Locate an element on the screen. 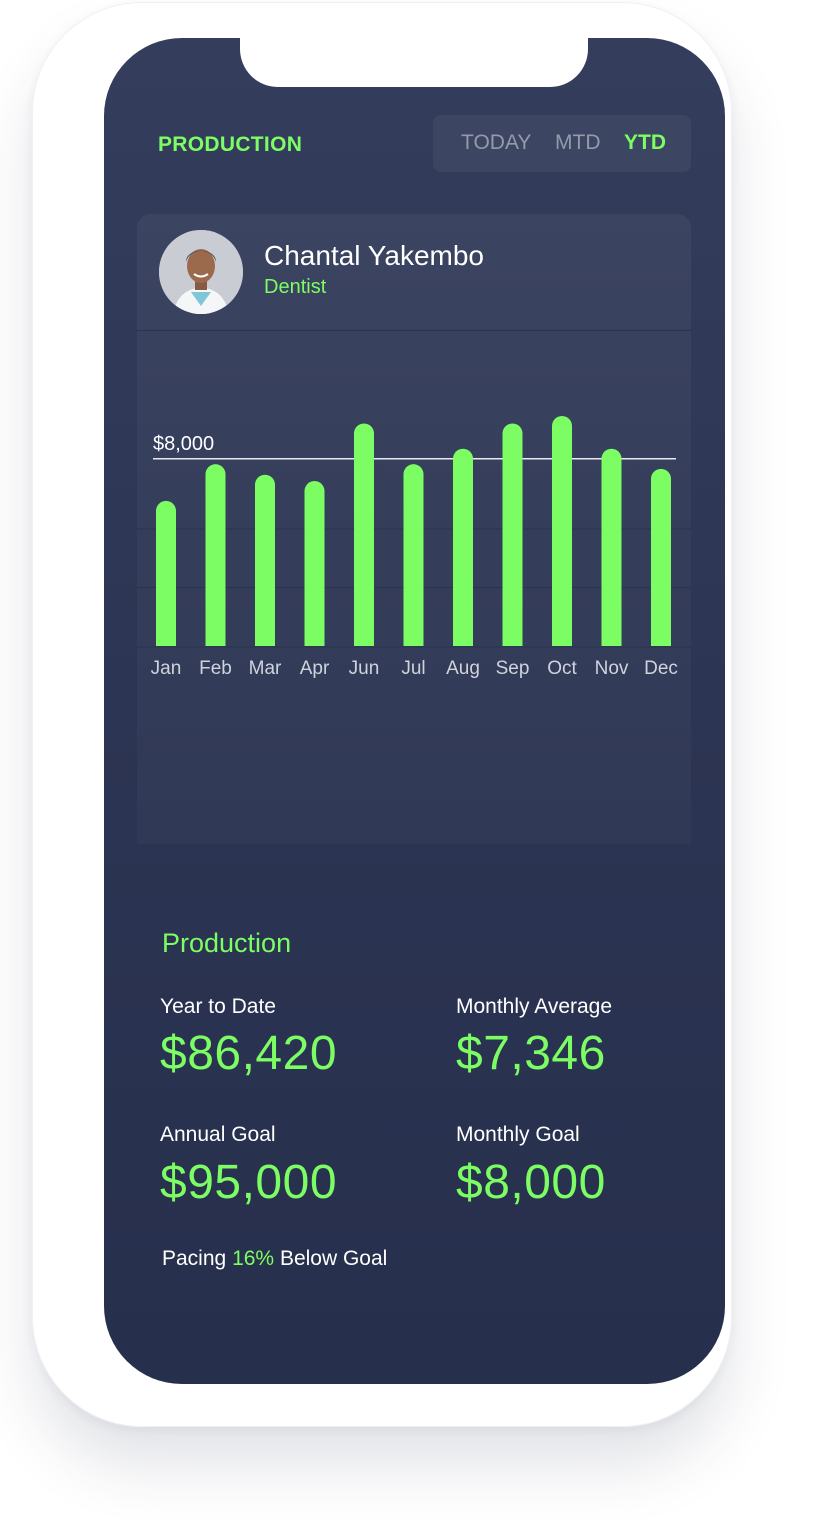 The image size is (831, 1523). bar-base-aug is located at coordinates (463, 641).